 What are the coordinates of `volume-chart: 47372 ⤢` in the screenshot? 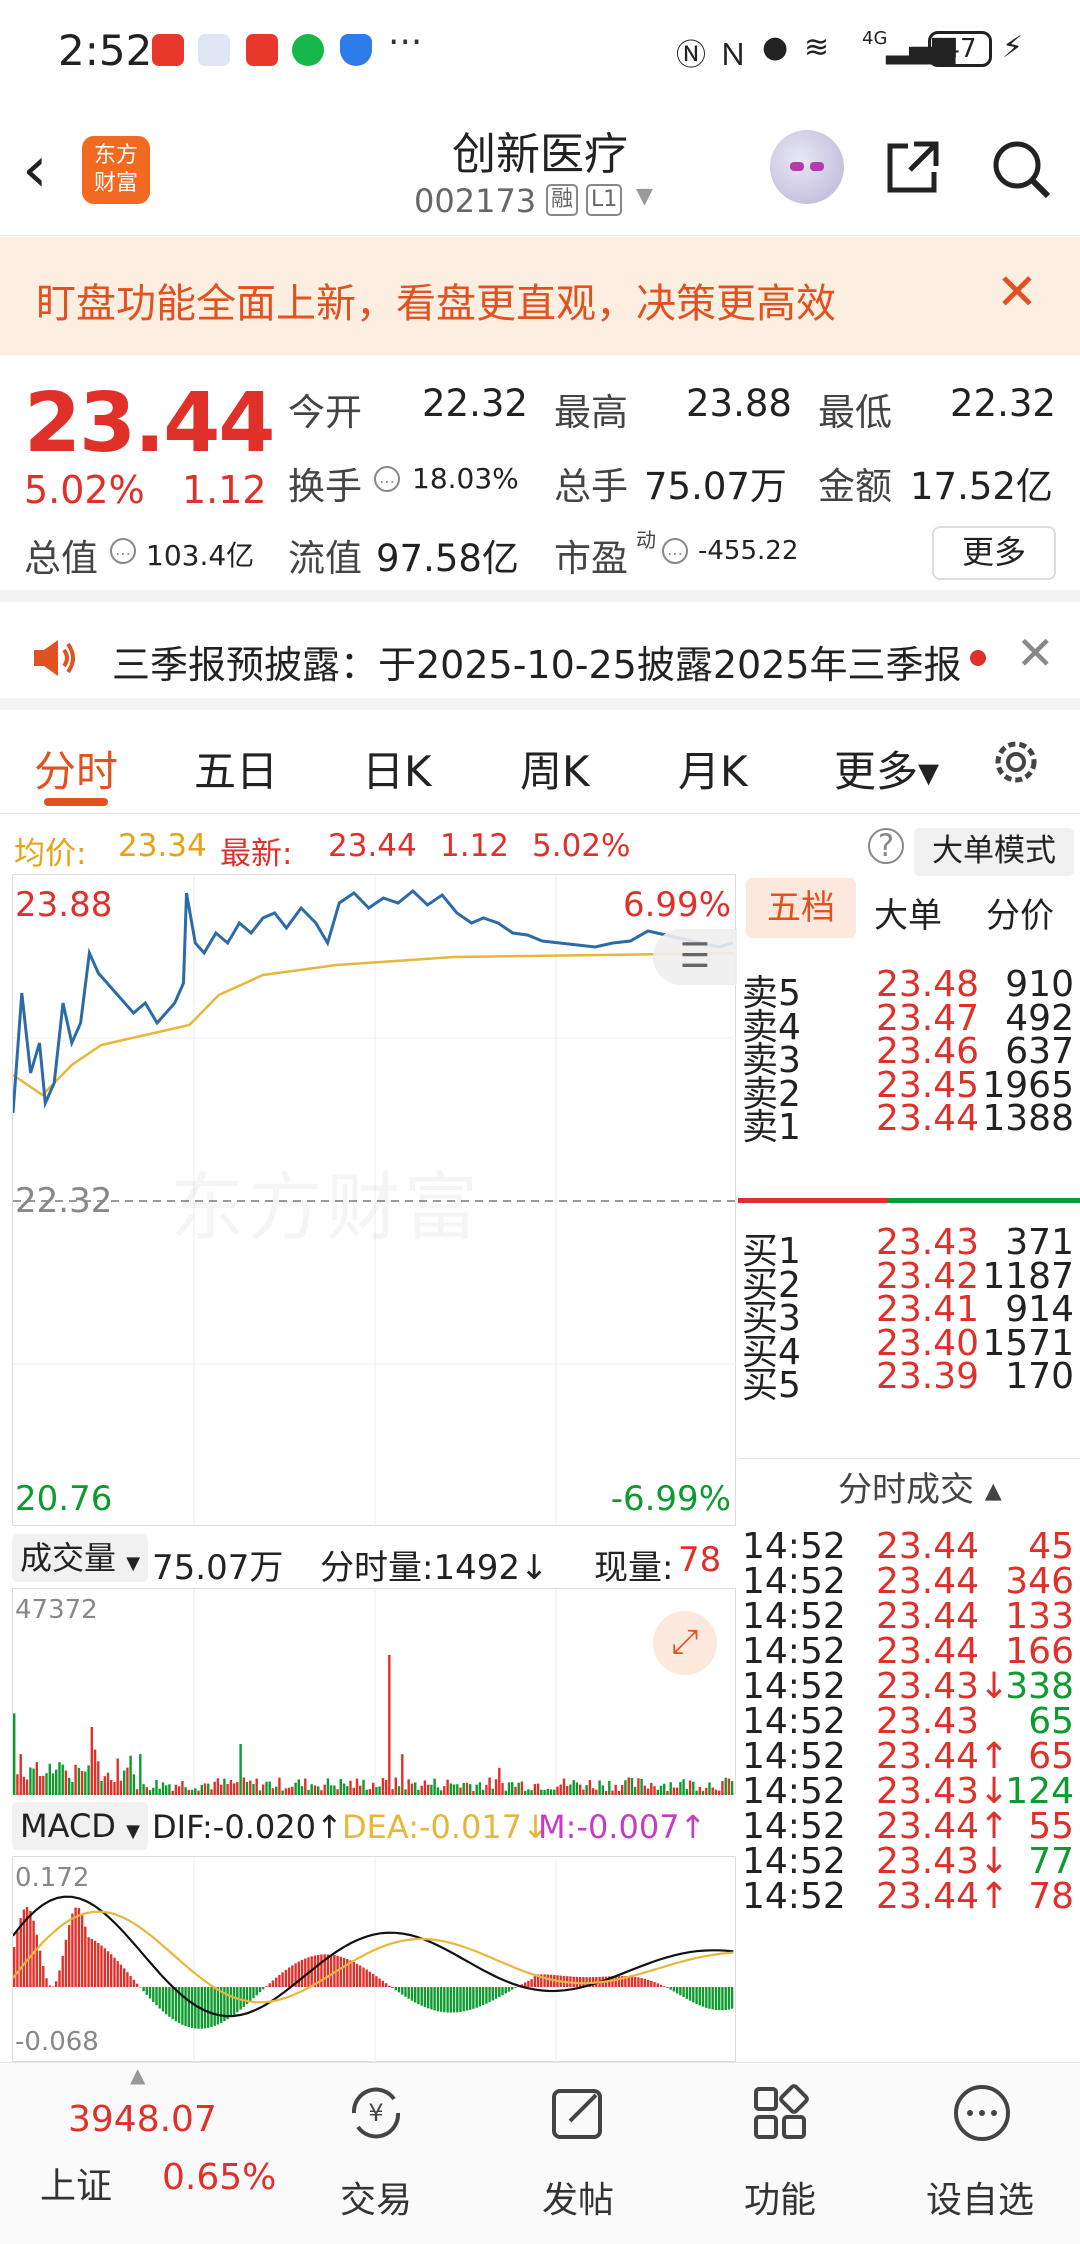 It's located at (374, 1691).